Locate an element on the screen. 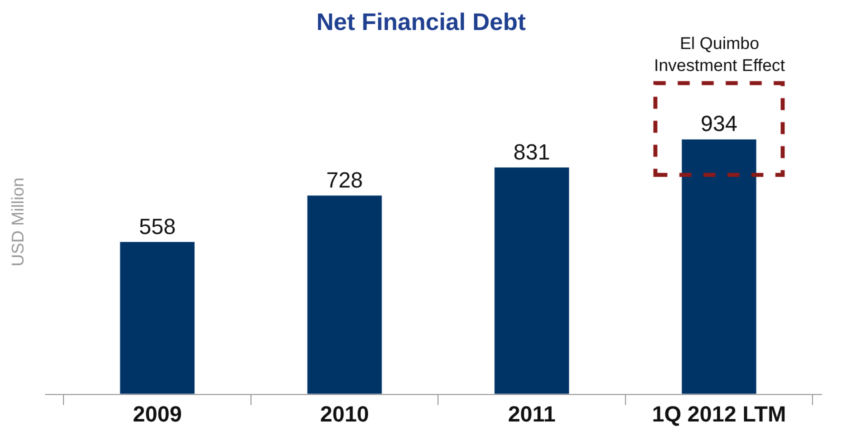 The image size is (842, 444). chart-title: Net Financial Debt is located at coordinates (421, 22).